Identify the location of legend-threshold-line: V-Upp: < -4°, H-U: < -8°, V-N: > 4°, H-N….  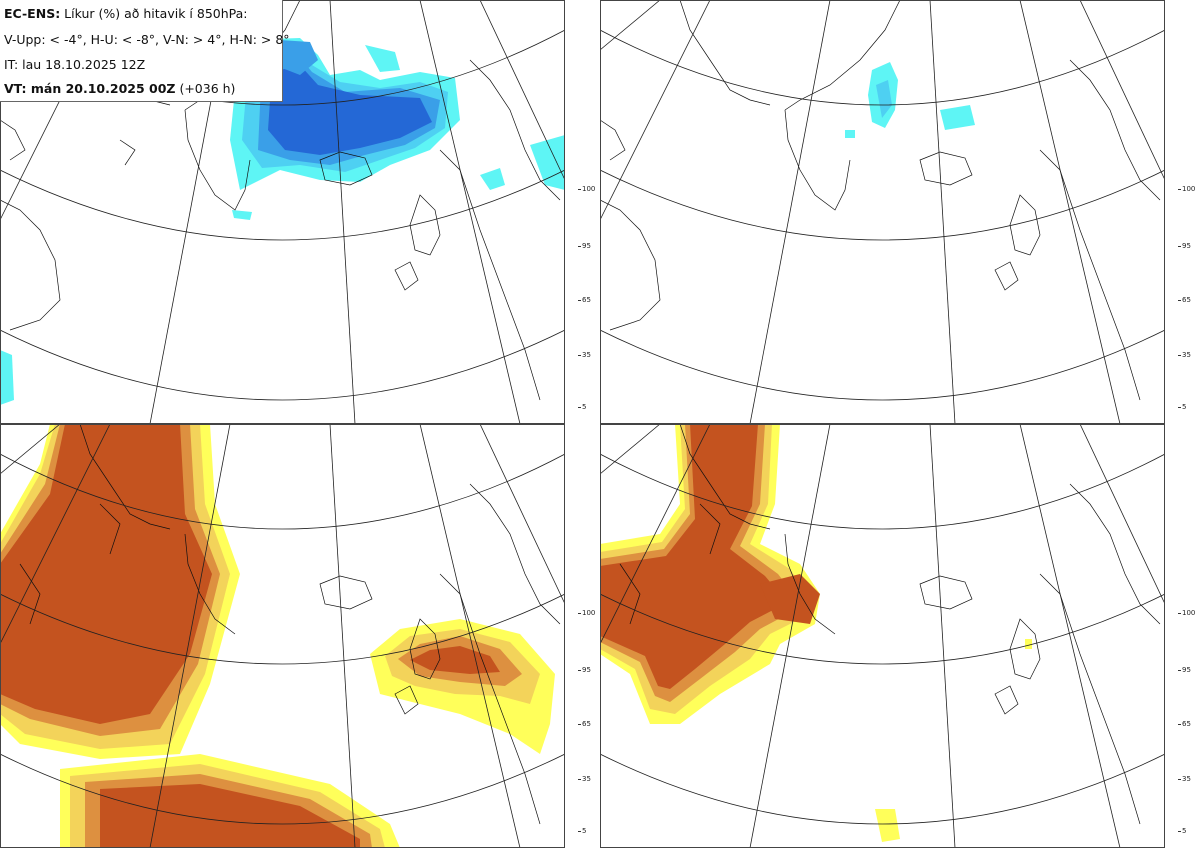
(147, 39).